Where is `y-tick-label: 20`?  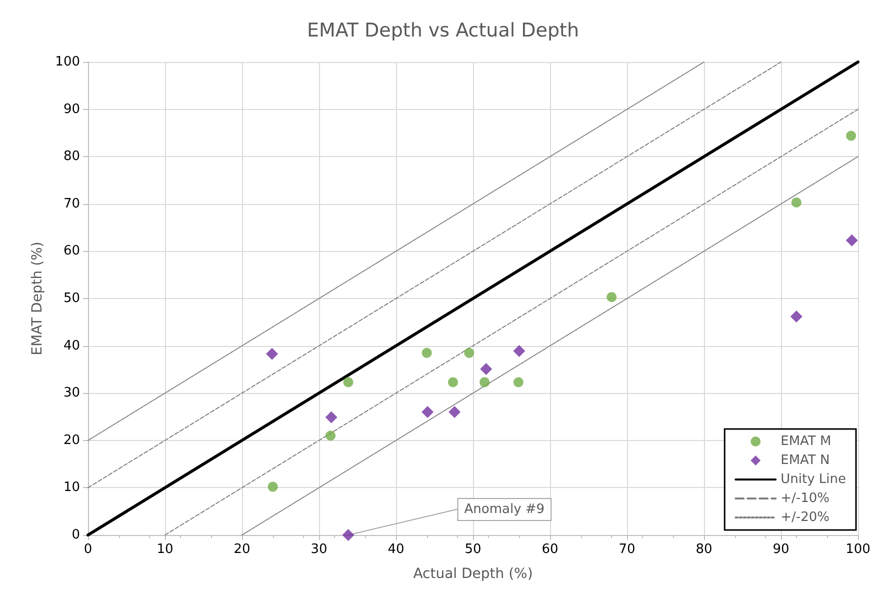 y-tick-label: 20 is located at coordinates (71, 440).